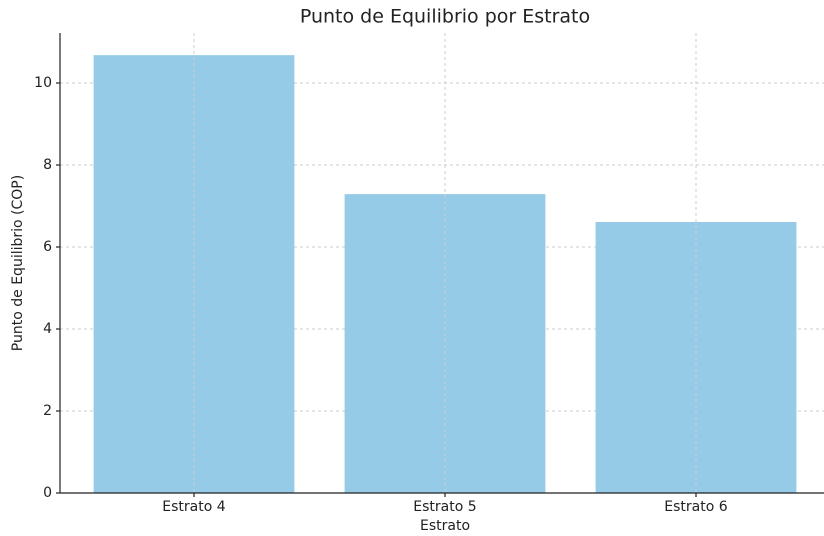 The image size is (824, 536). What do you see at coordinates (47, 329) in the screenshot?
I see `y-tick-label: 4` at bounding box center [47, 329].